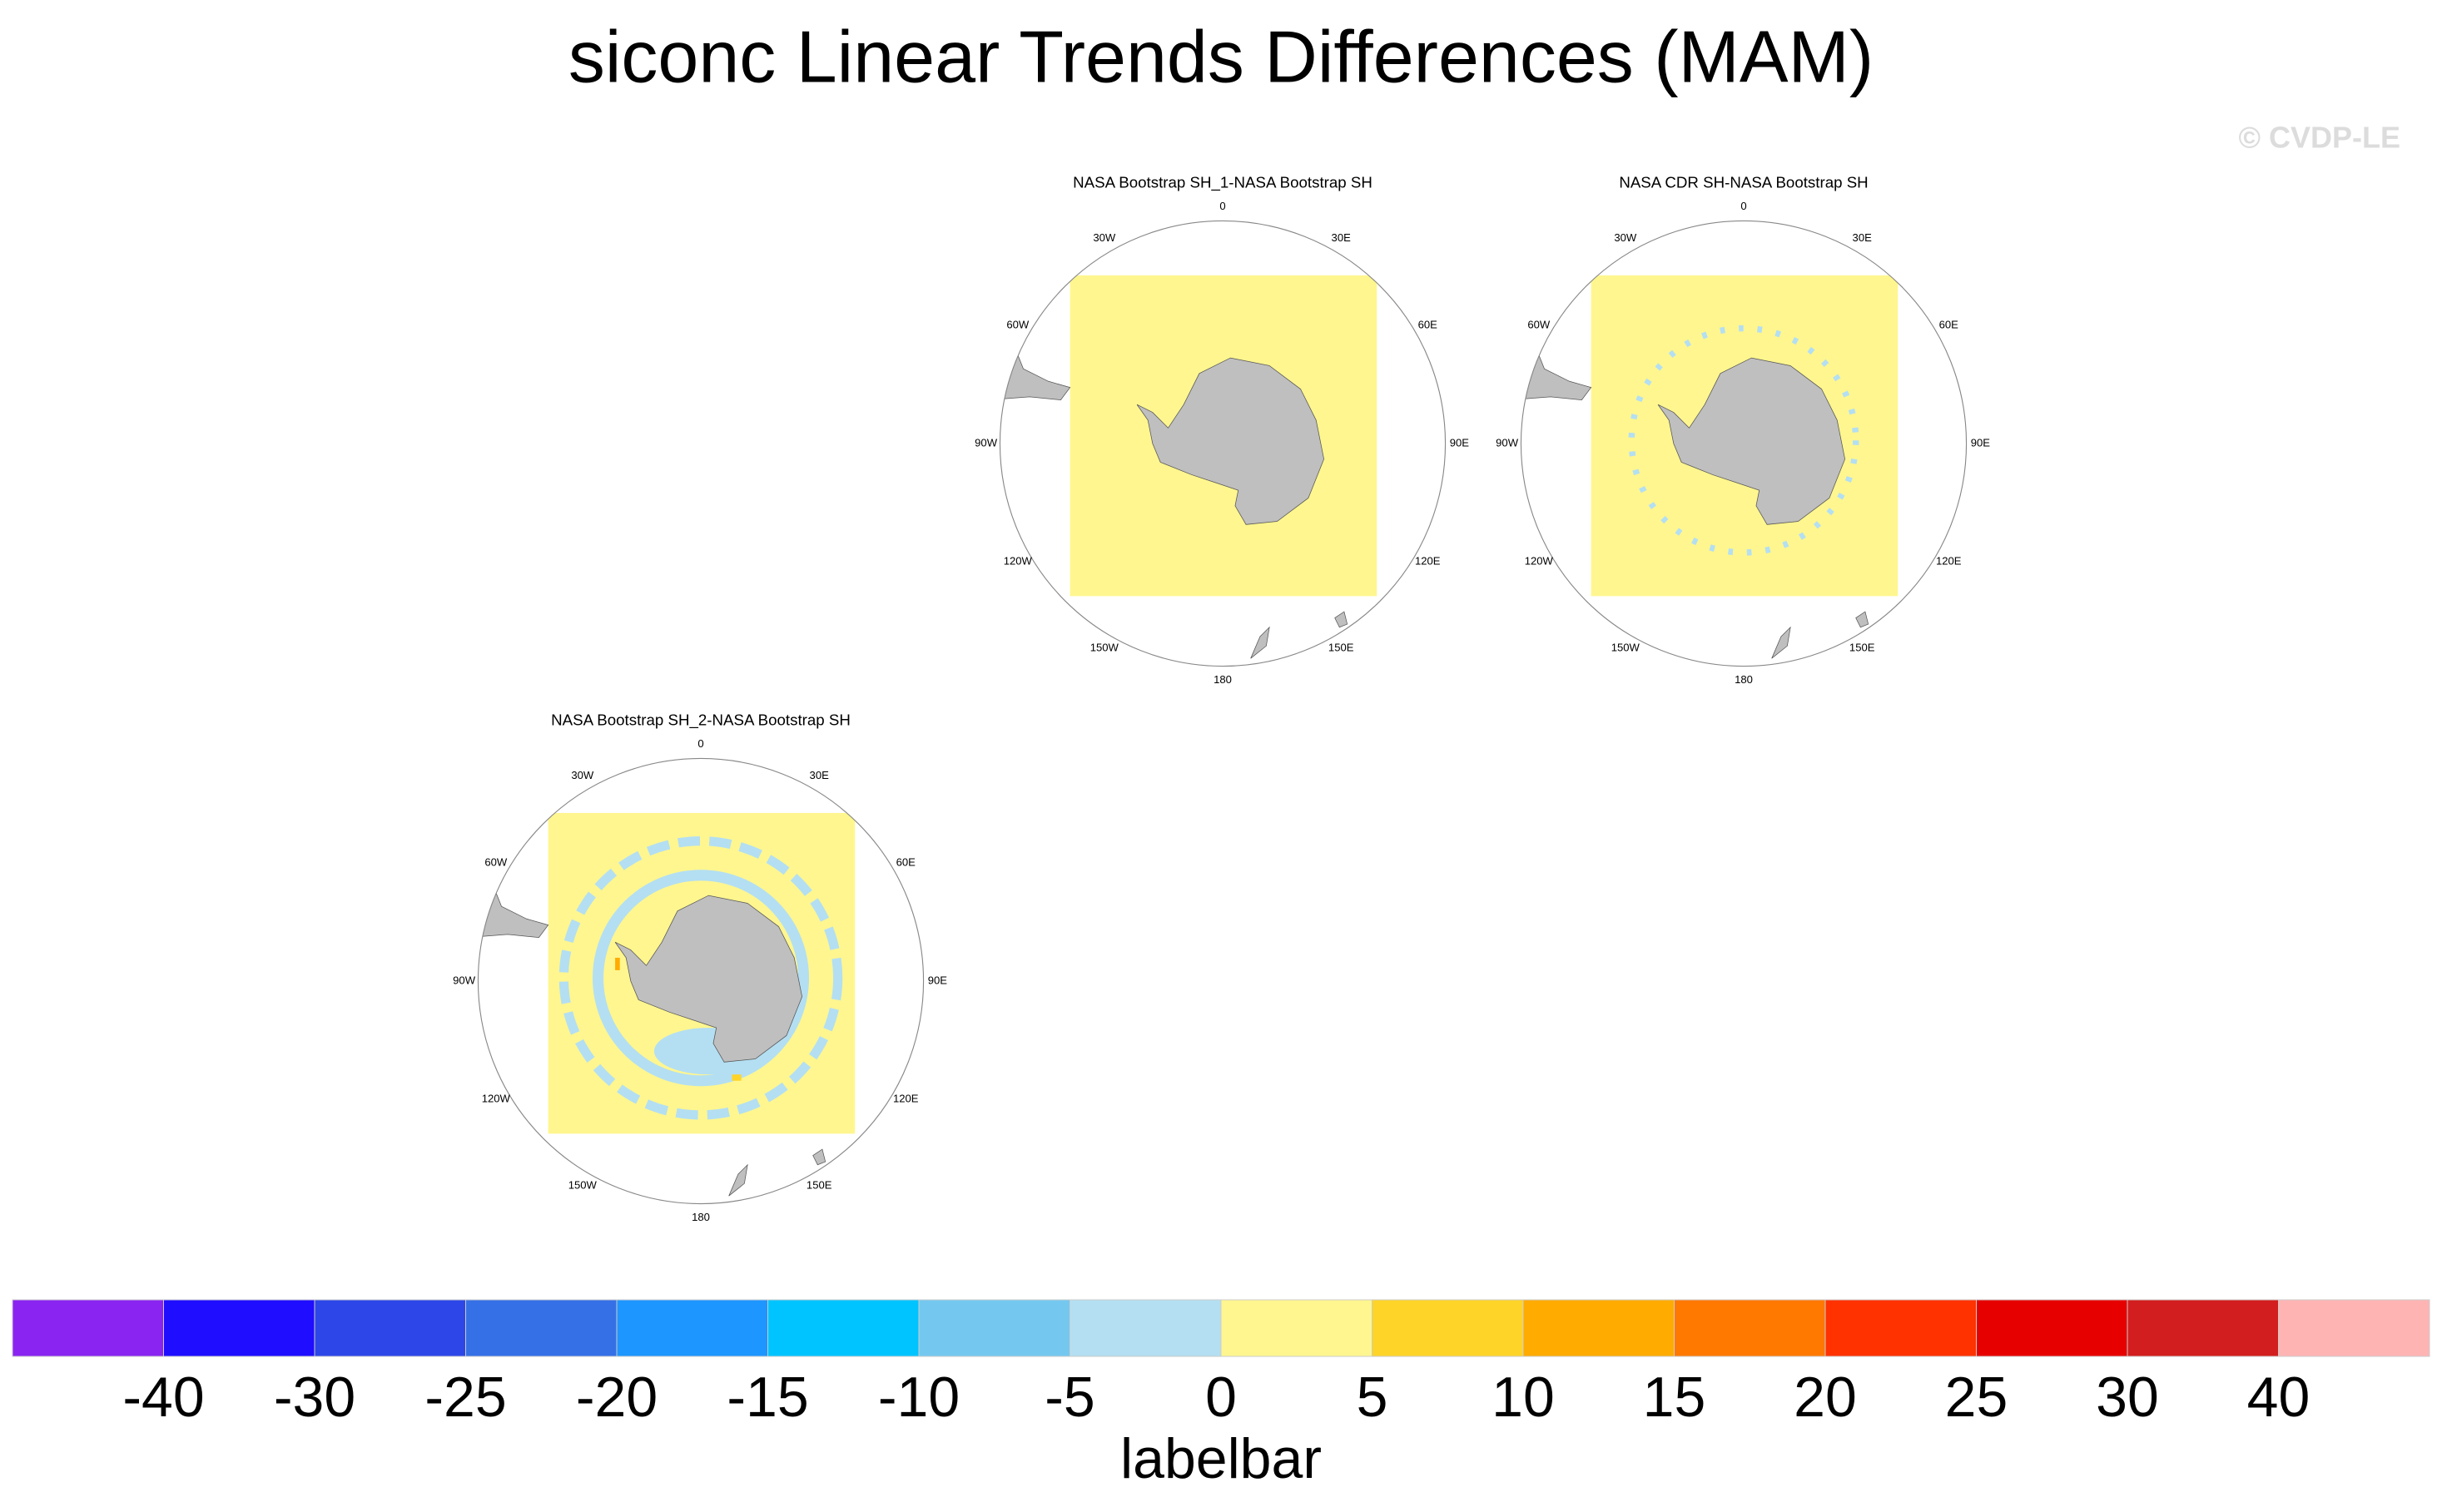 The image size is (2442, 1512). Describe the element at coordinates (163, 1397) in the screenshot. I see `labelbar-label: -40` at that location.